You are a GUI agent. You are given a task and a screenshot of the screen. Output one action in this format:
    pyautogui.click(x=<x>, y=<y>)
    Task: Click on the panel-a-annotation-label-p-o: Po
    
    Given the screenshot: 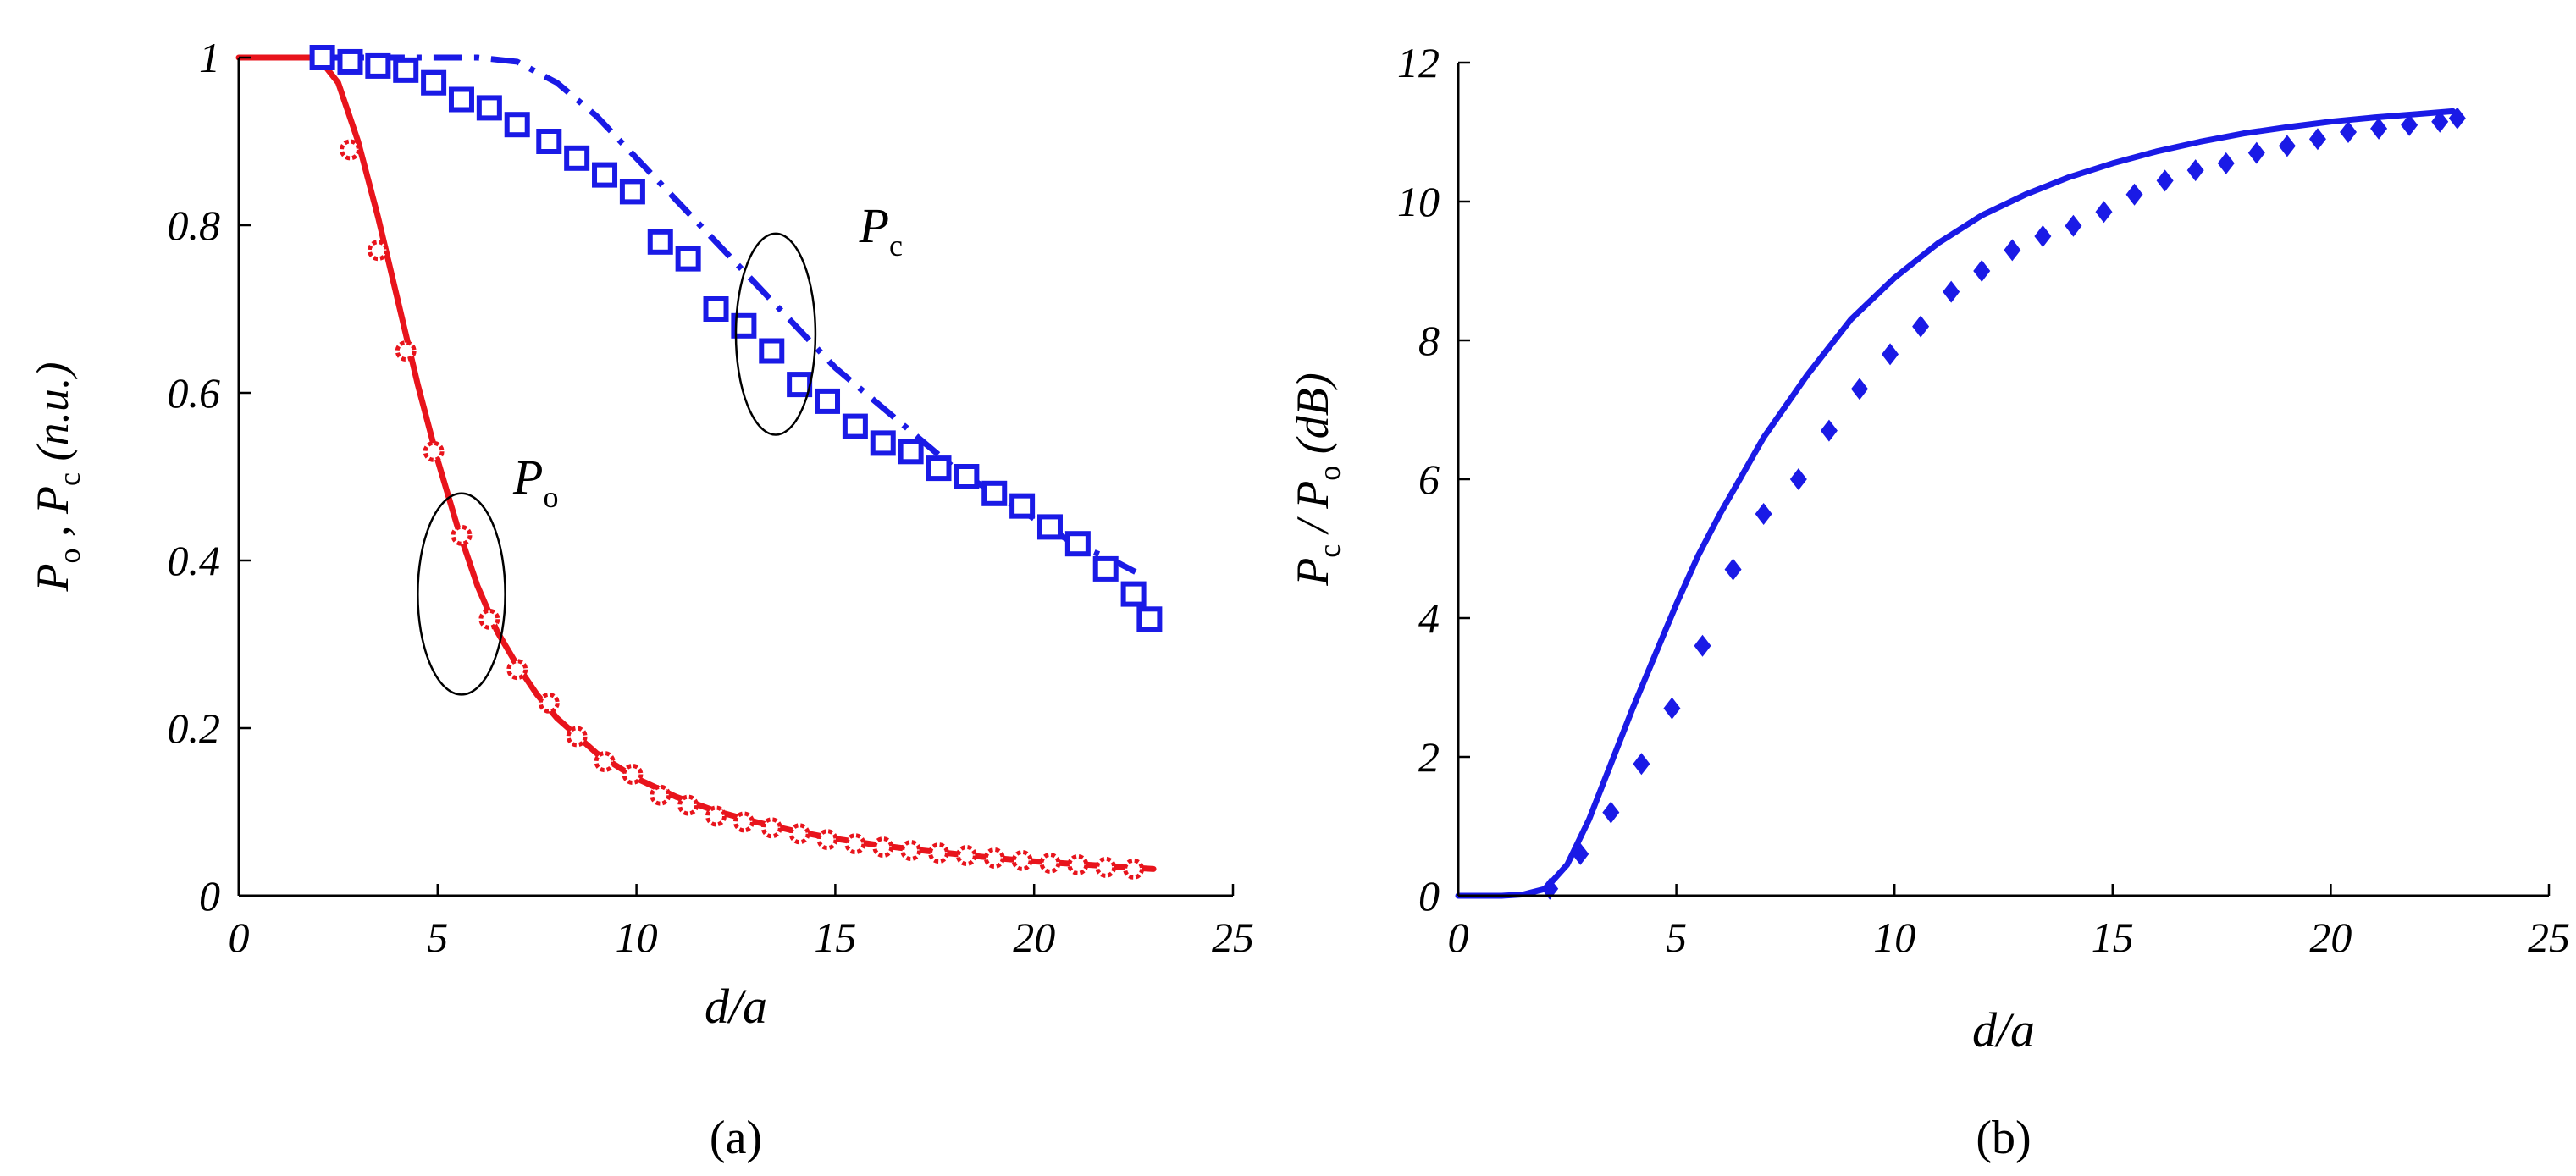 What is the action you would take?
    pyautogui.click(x=535, y=482)
    